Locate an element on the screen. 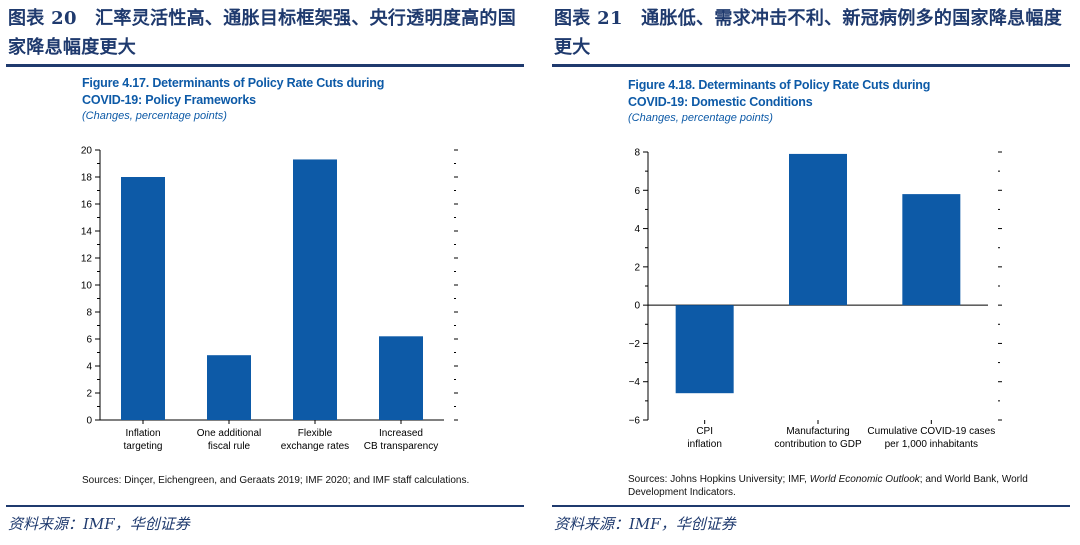  x-tick-label: One additional is located at coordinates (229, 433).